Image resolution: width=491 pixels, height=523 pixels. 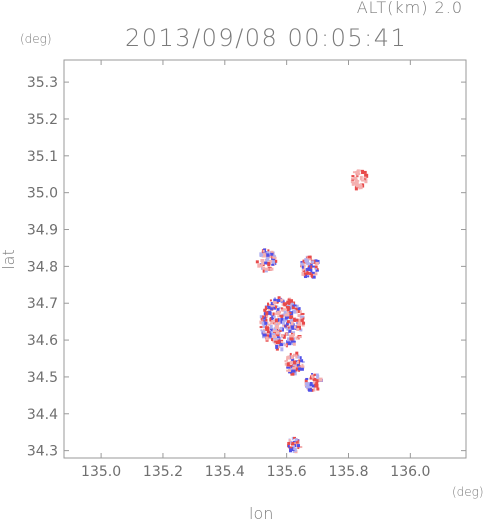 I want to click on x-tick-label: 135.0, so click(x=101, y=472).